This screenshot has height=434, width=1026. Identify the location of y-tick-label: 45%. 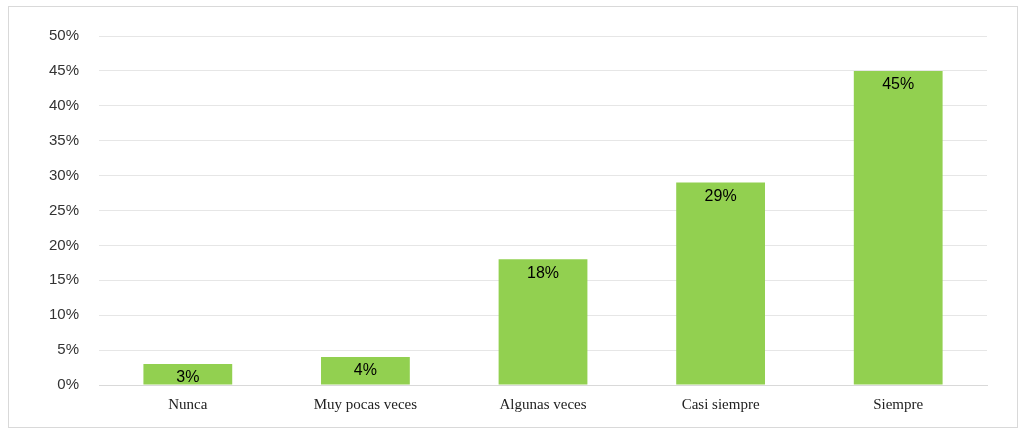
(64, 70).